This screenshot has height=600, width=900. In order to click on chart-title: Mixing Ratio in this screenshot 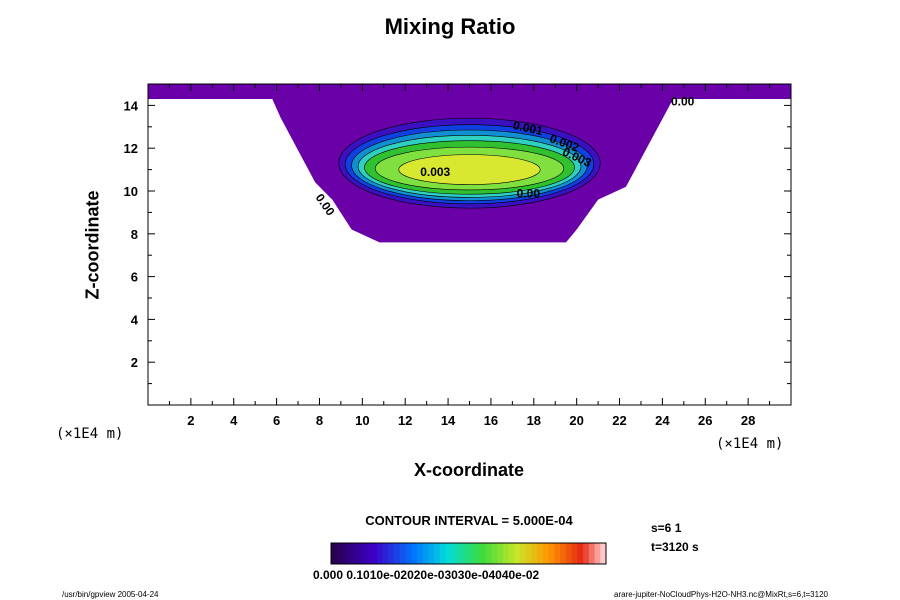, I will do `click(450, 26)`.